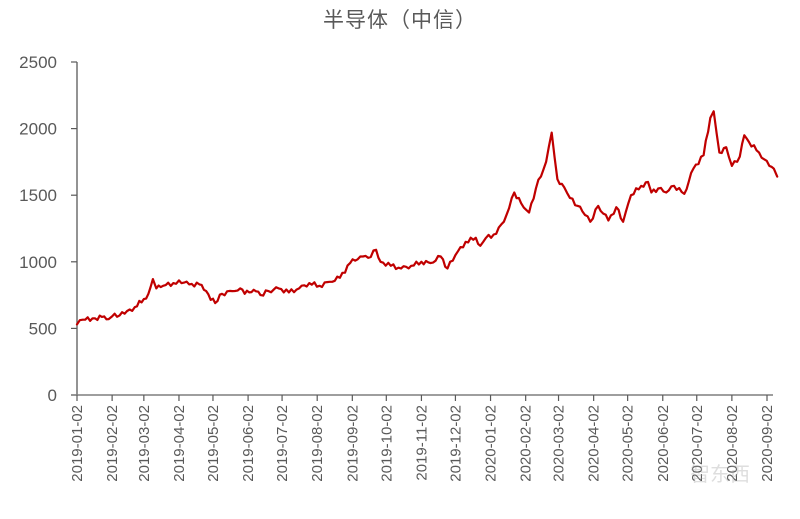  I want to click on x-tick-label: 2019-06-02, so click(248, 443).